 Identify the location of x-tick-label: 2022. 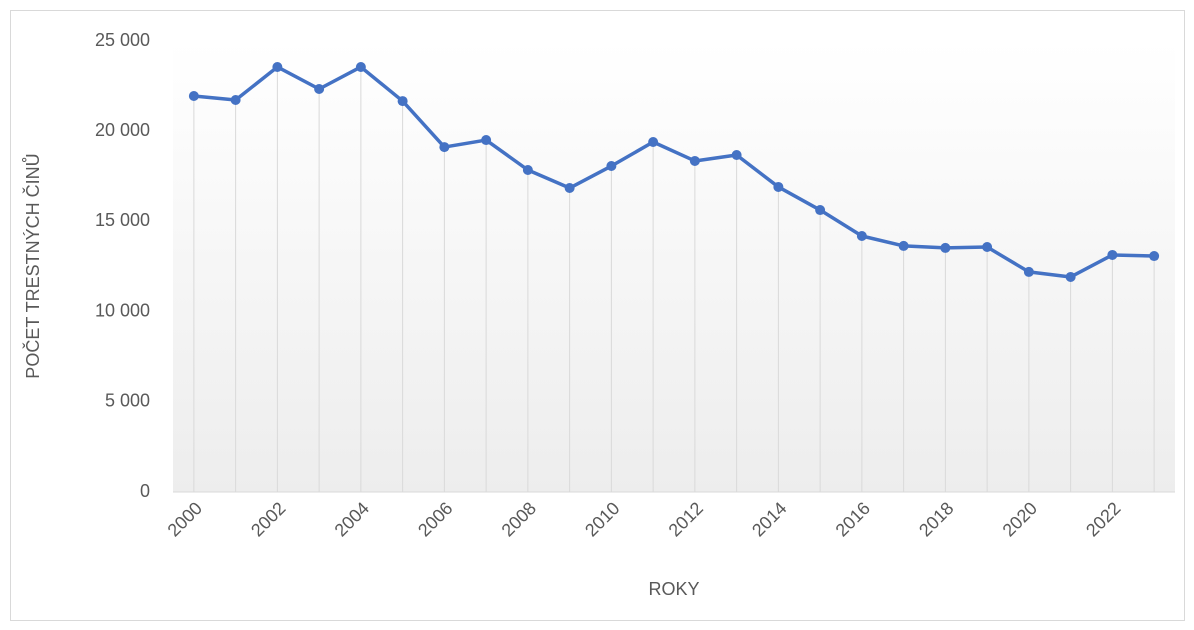
(1103, 519).